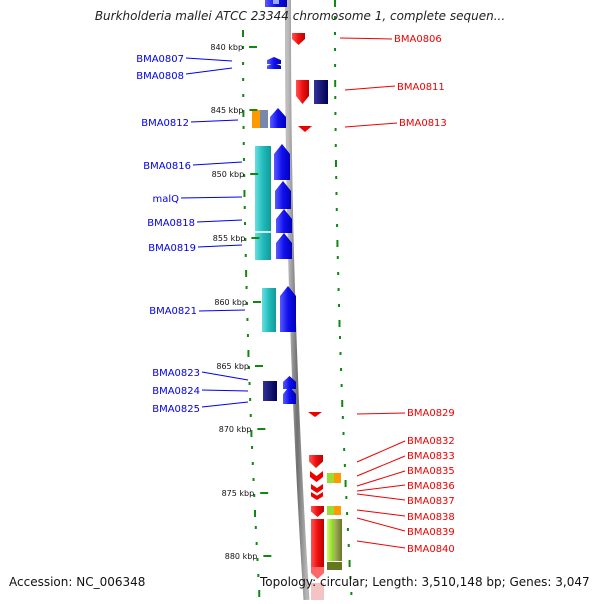 This screenshot has height=604, width=600. What do you see at coordinates (235, 429) in the screenshot?
I see `kbp-tick-label: 870 kbp` at bounding box center [235, 429].